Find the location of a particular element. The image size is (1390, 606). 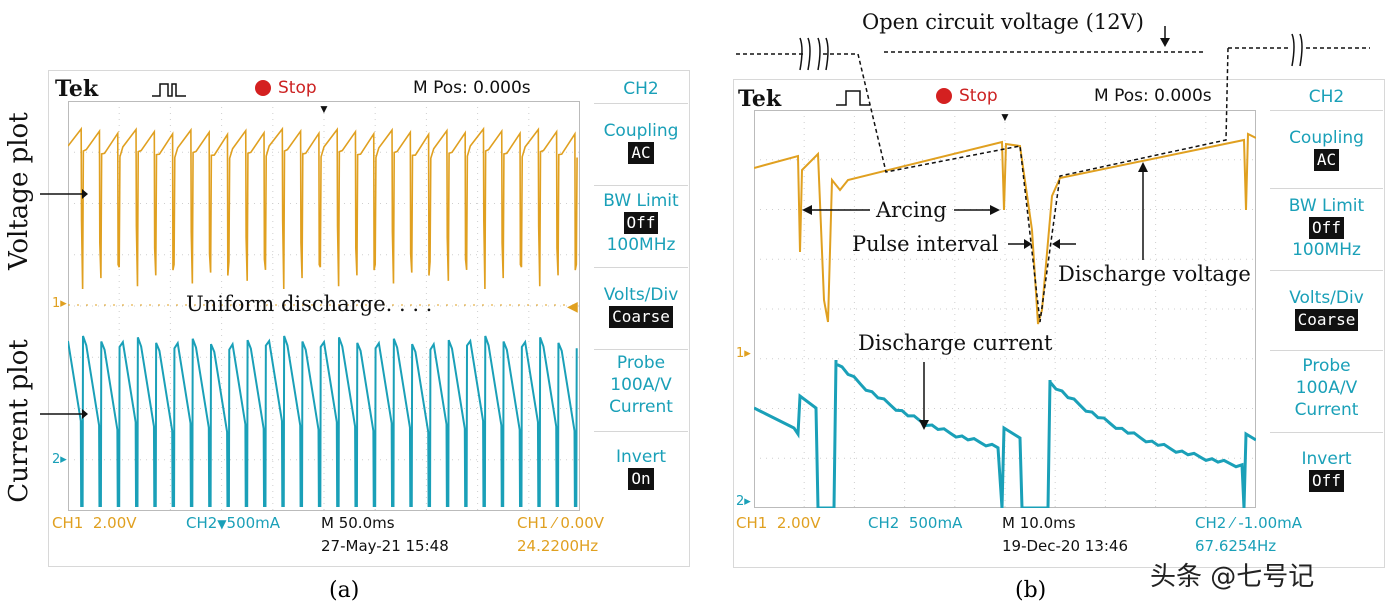

pulse-icon-b is located at coordinates (853, 98).